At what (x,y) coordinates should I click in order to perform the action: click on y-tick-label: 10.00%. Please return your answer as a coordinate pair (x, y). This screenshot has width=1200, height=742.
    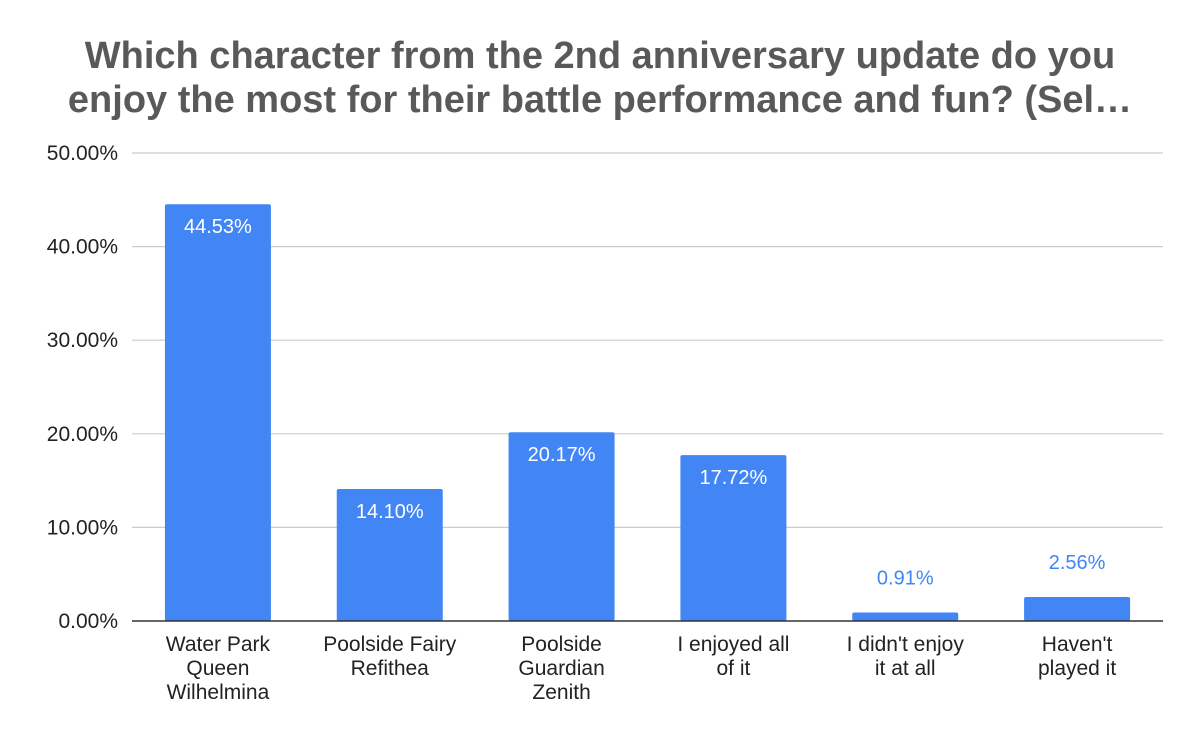
    Looking at the image, I should click on (82, 527).